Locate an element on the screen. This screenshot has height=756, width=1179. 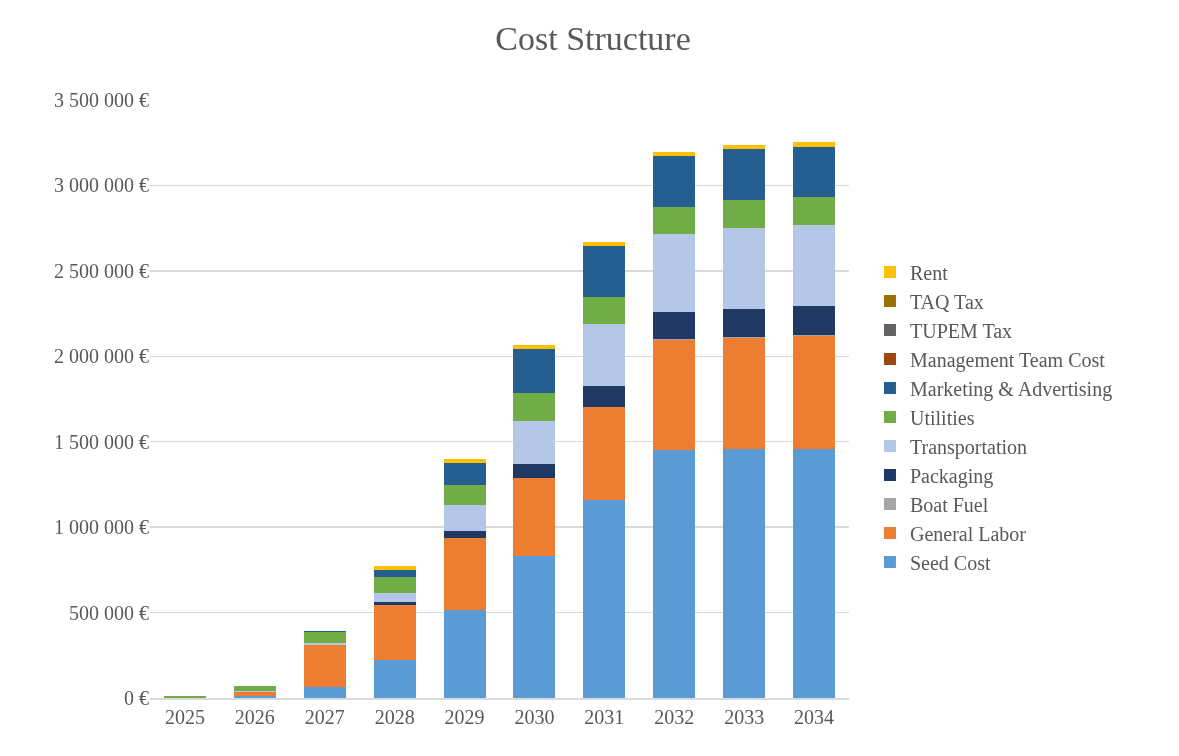
x-tick-label: 2031 is located at coordinates (604, 716).